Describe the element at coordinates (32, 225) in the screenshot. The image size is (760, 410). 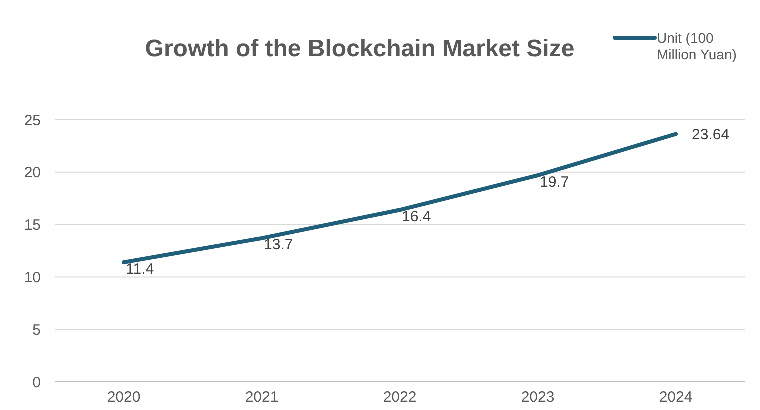
I see `y-tick-label: 15` at that location.